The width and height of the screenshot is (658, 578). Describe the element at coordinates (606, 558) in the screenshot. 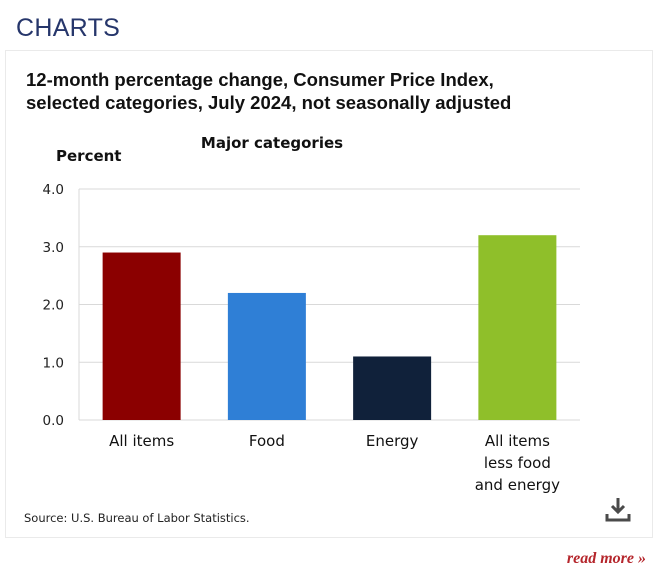

I see `read-more-link: read more »` at that location.